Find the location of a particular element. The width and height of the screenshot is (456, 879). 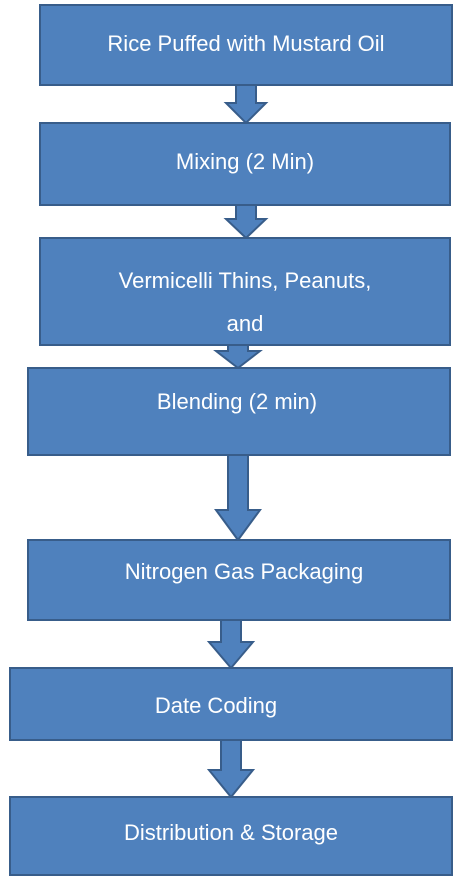

node: Blending (2 min) is located at coordinates (239, 411).